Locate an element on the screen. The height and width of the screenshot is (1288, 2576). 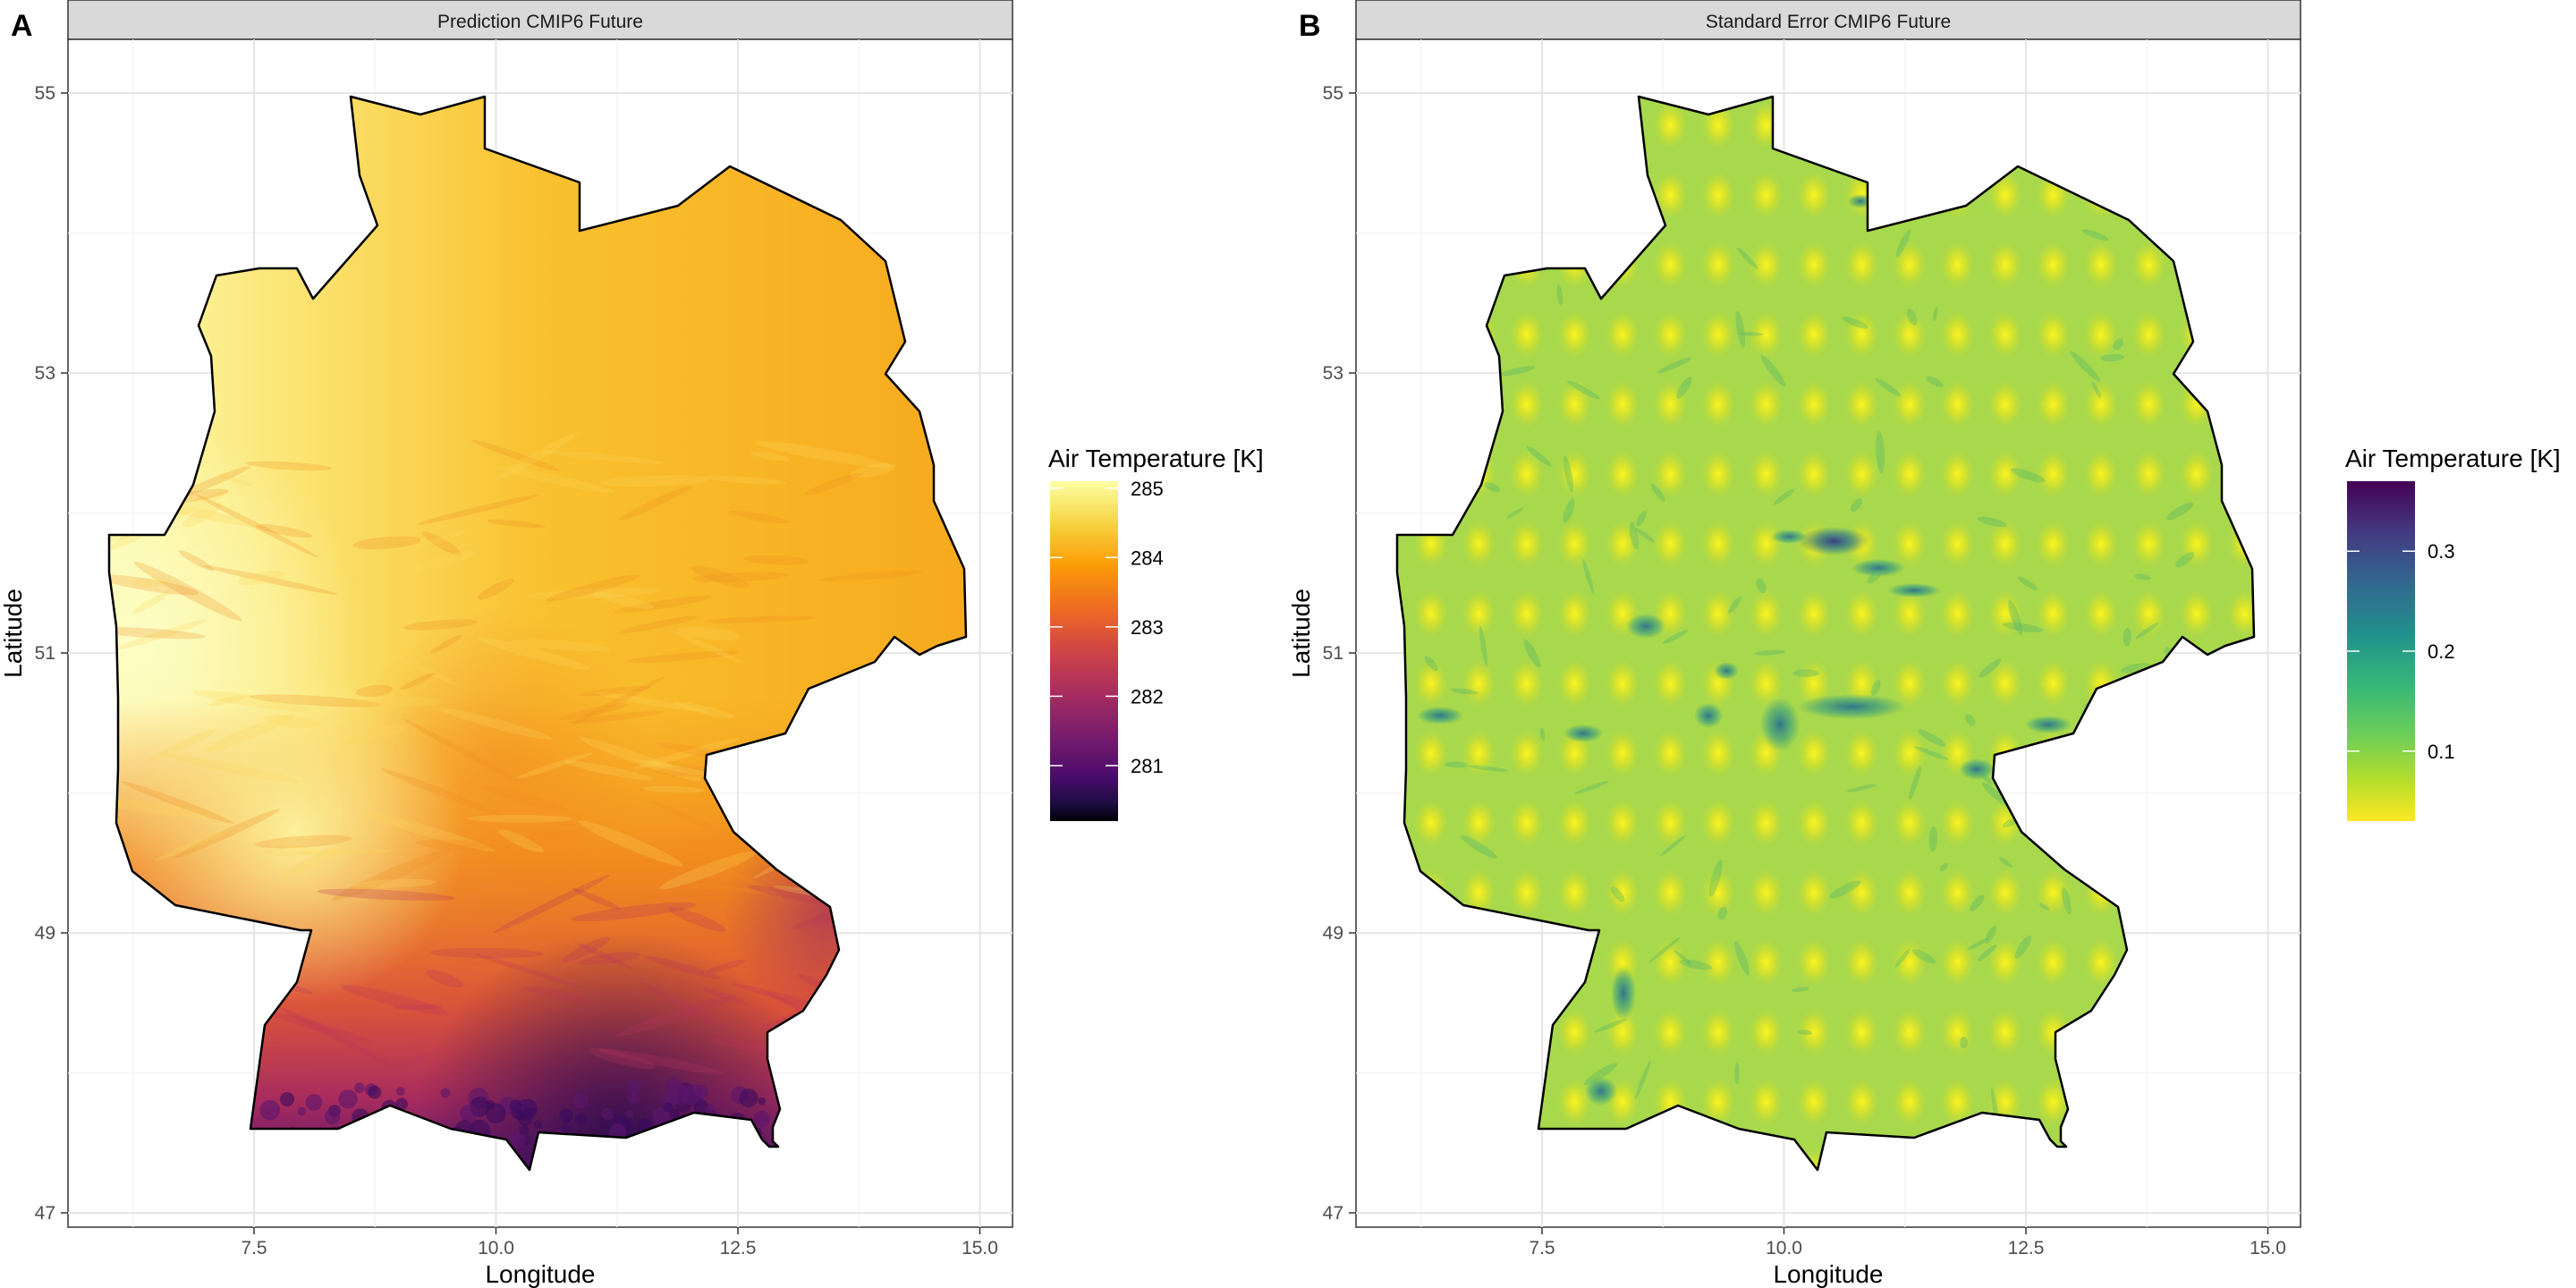
panel-b-y-label: Latitude is located at coordinates (1301, 633).